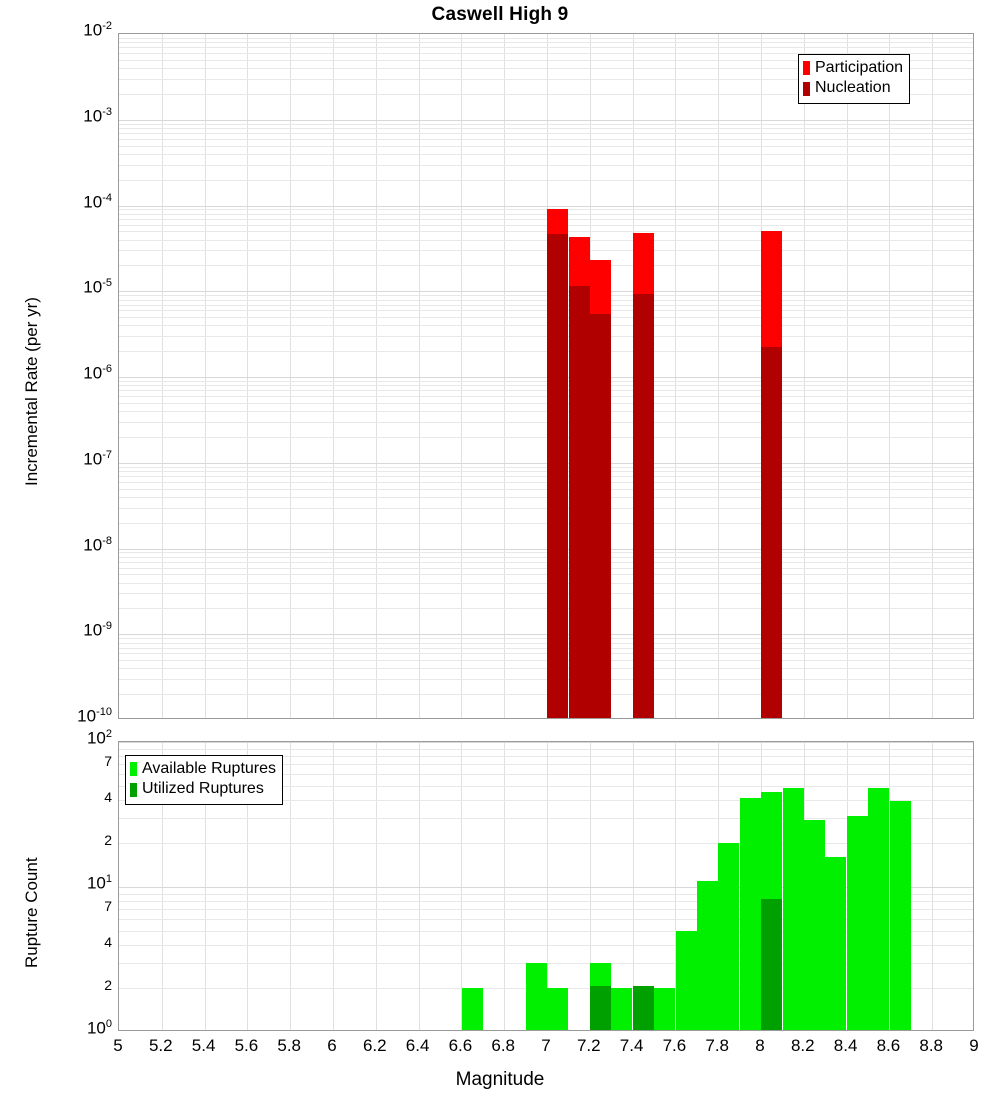 Image resolution: width=1000 pixels, height=1100 pixels. I want to click on y-tick-label: 10⁻⁶, so click(97, 373).